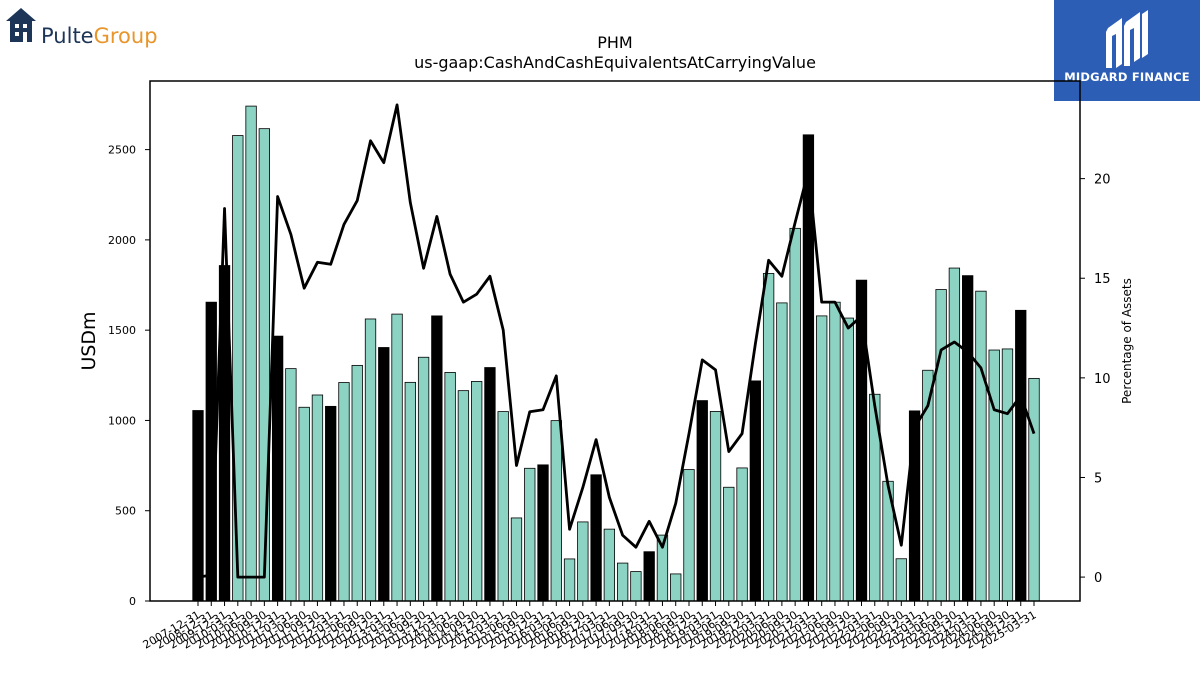  I want to click on y-axis-label: USDm, so click(89, 340).